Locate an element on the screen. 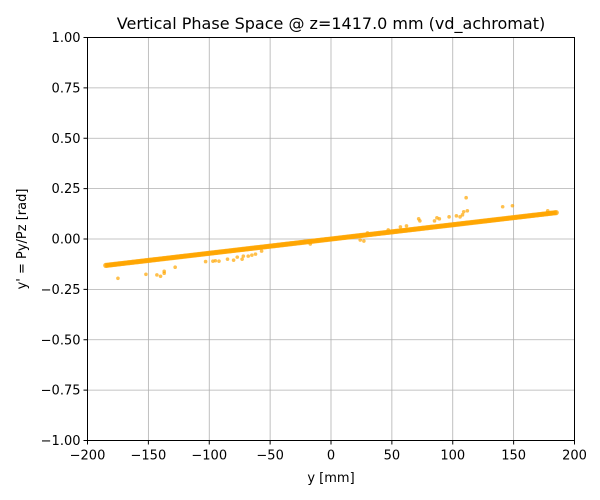 The image size is (600, 500). y-tick-label: 1.00 is located at coordinates (66, 38).